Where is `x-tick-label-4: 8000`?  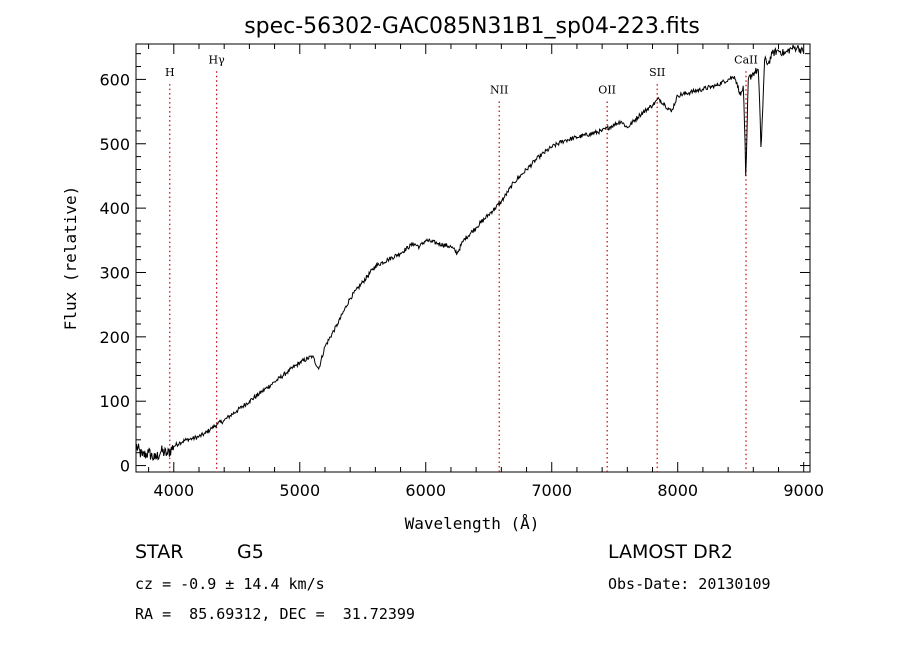 x-tick-label-4: 8000 is located at coordinates (677, 490).